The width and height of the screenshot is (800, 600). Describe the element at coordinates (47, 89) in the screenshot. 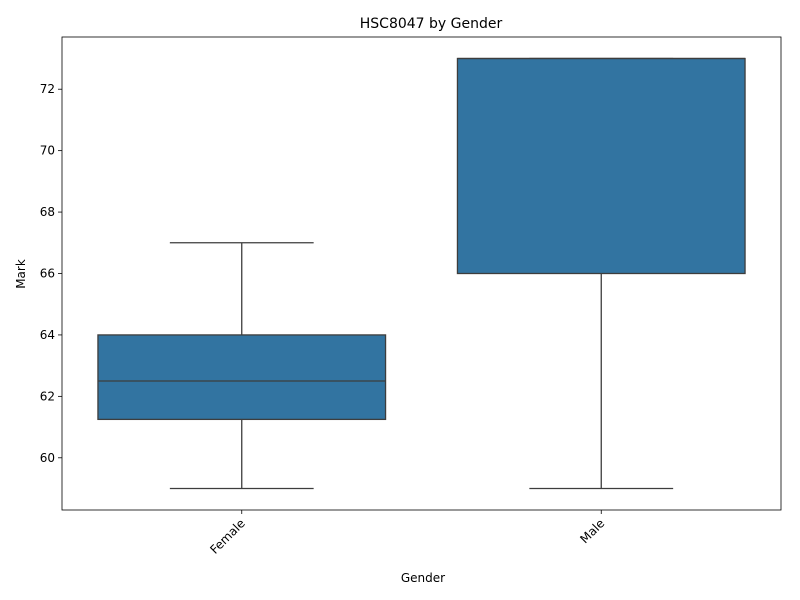

I see `y-tick-label: 72` at that location.